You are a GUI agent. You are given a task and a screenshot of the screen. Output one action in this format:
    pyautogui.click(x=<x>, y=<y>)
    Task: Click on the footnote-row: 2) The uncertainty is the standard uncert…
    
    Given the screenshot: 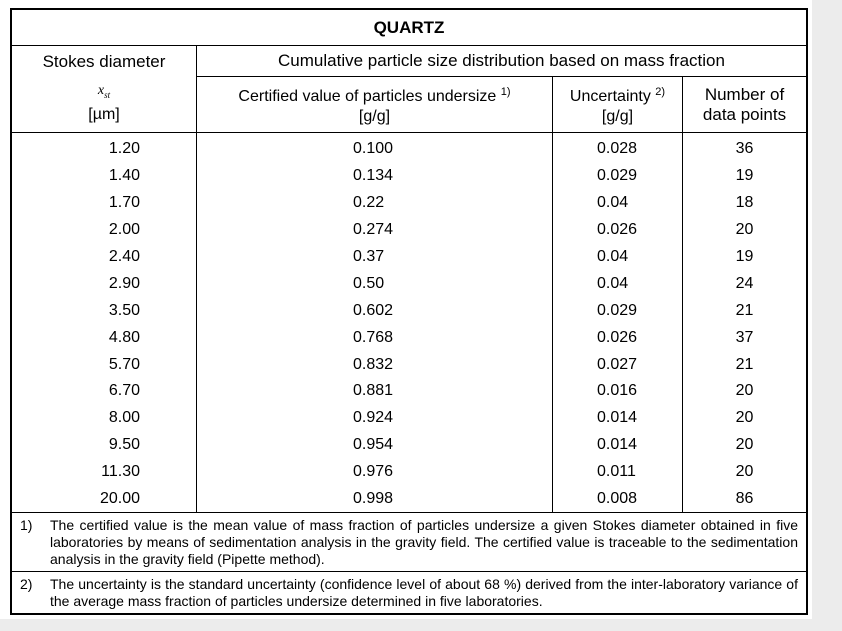 What is the action you would take?
    pyautogui.click(x=409, y=593)
    